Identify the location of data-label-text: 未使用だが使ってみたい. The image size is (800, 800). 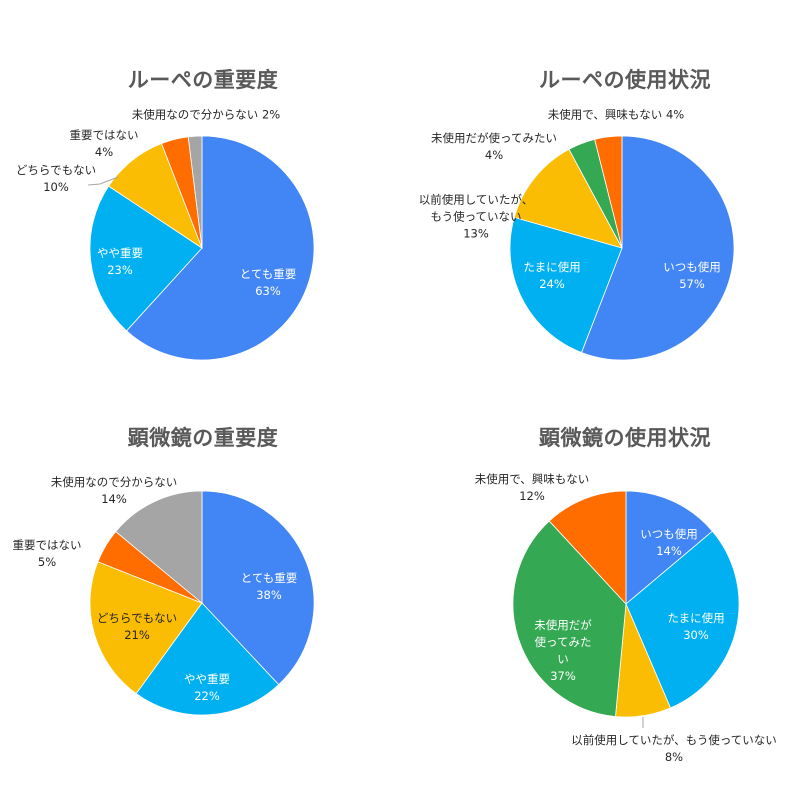
(494, 138).